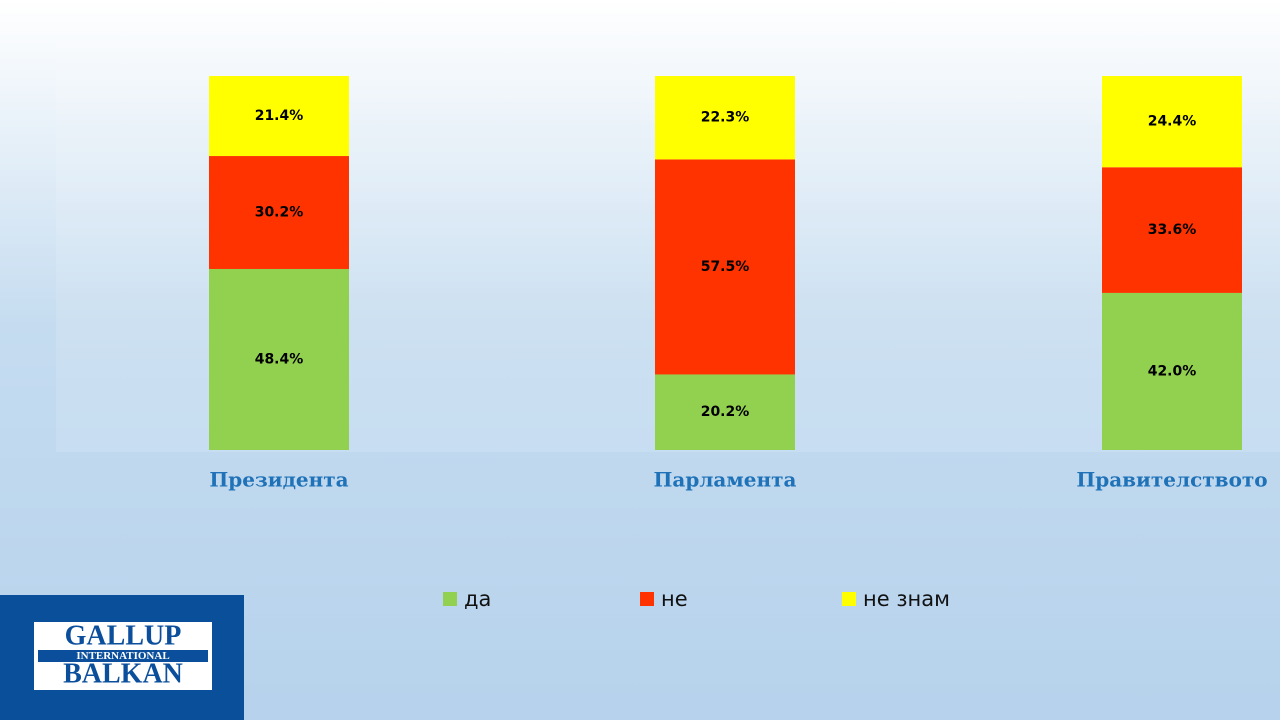 This screenshot has height=720, width=1280. I want to click on data-label: 42.0%, so click(1172, 371).